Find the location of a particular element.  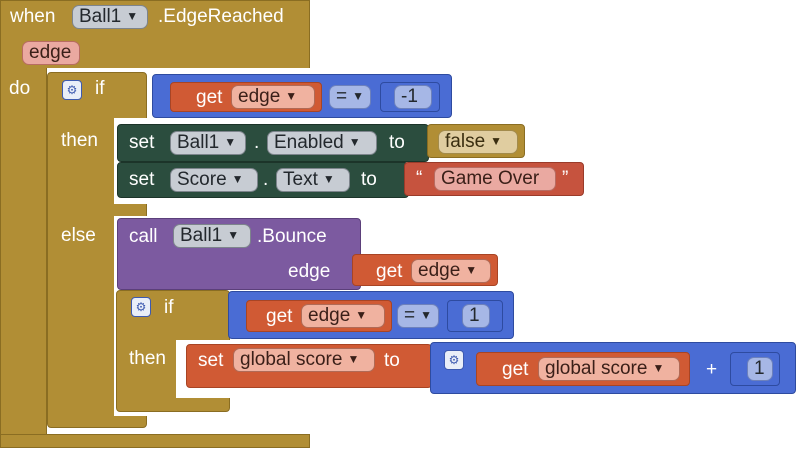

set1-label: set is located at coordinates (142, 142).